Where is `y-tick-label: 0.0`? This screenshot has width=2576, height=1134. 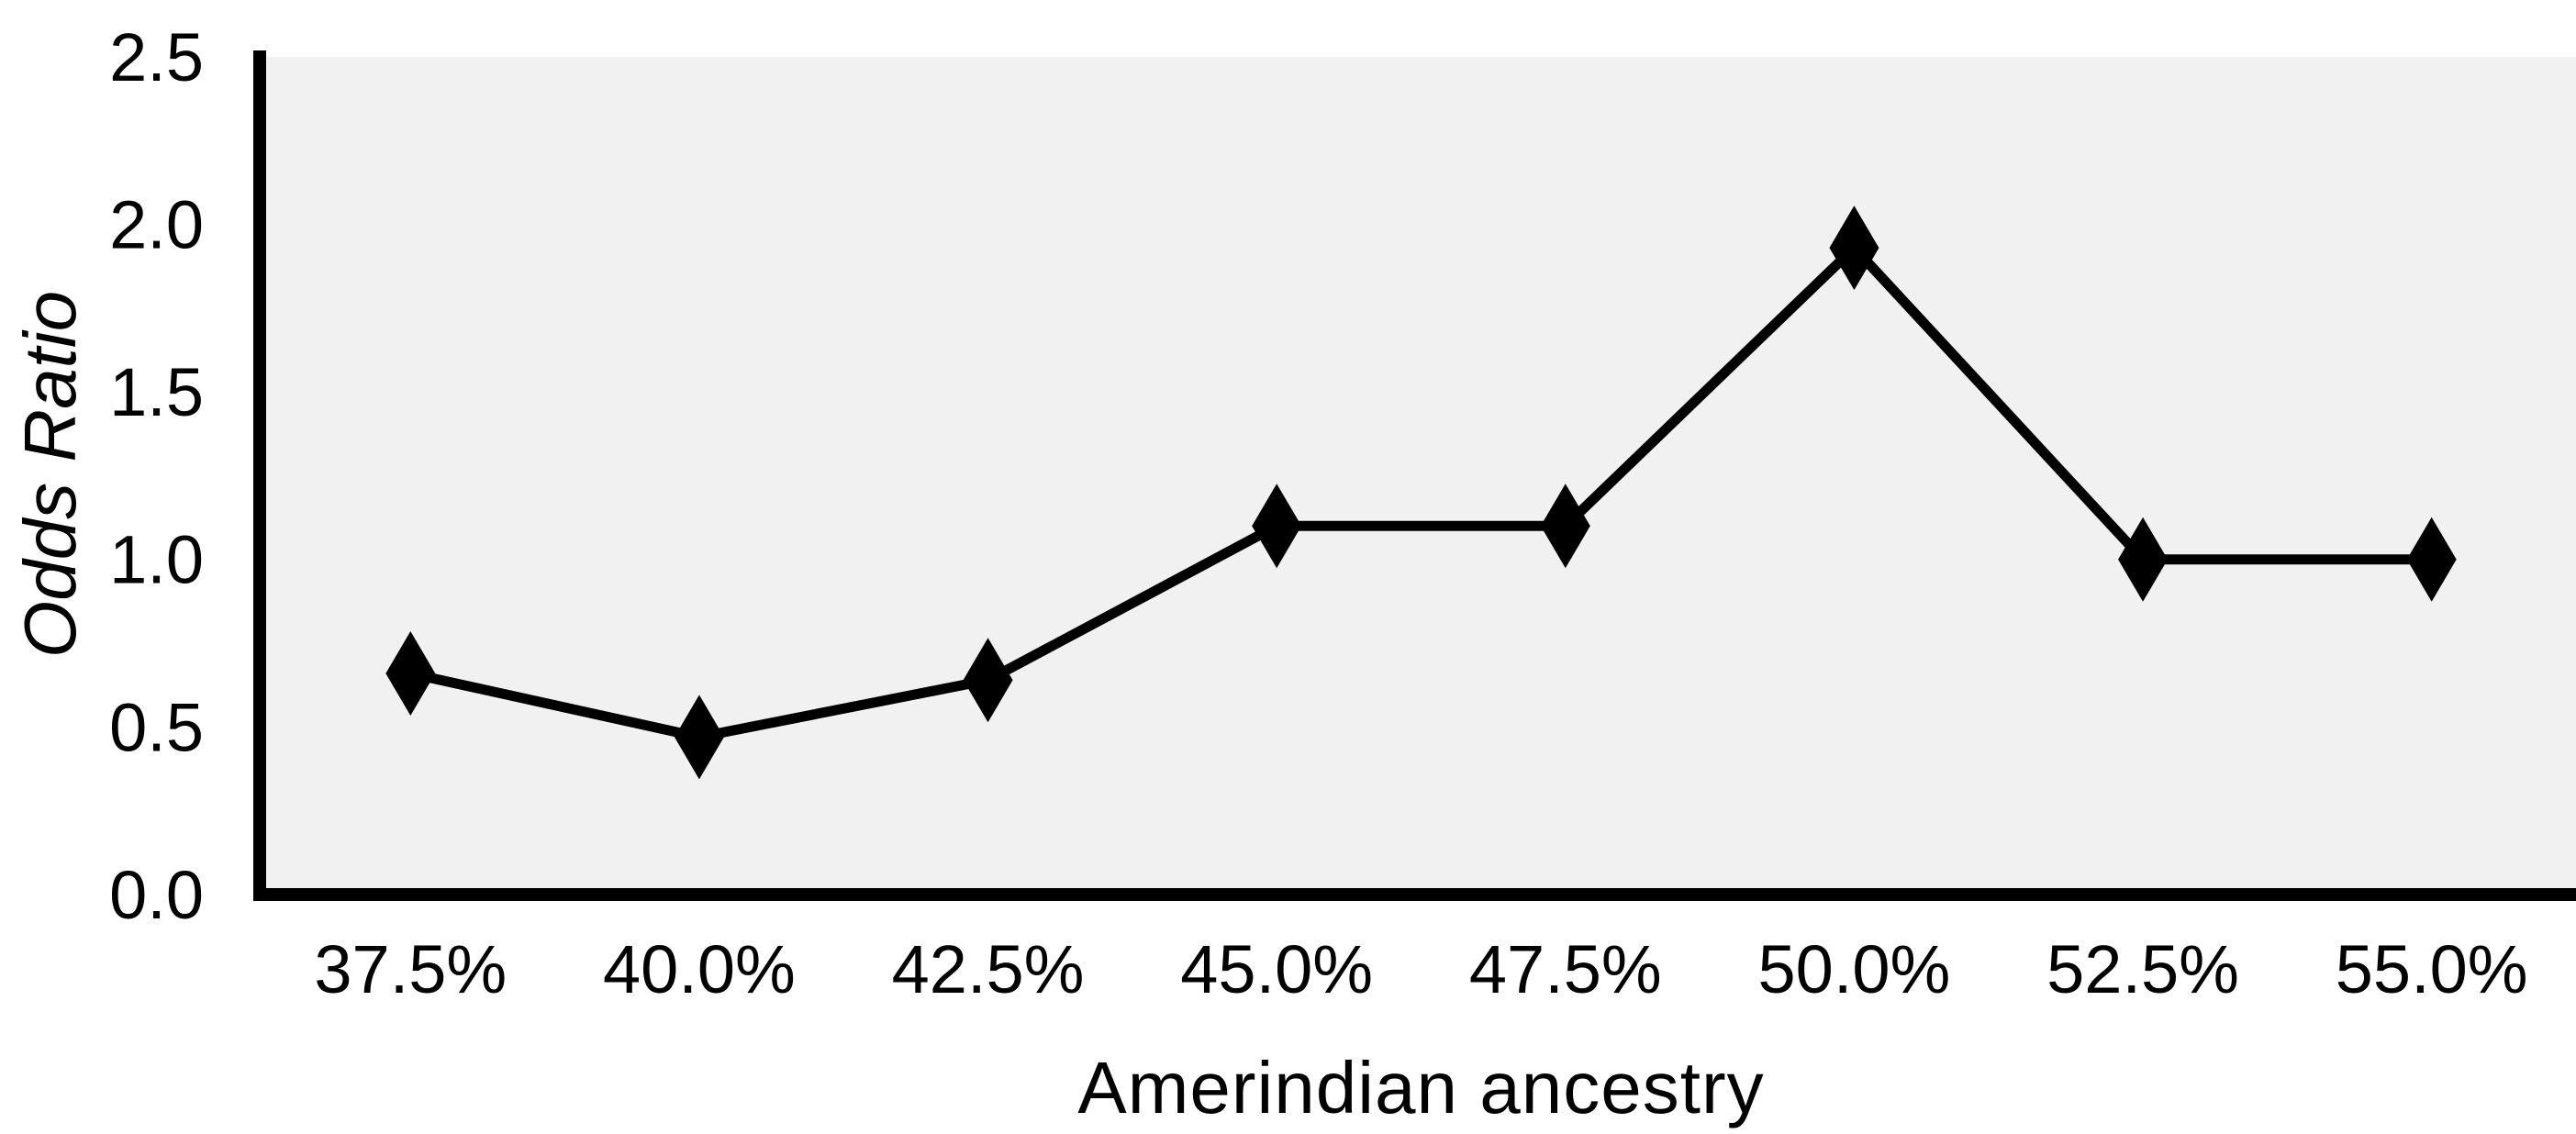 y-tick-label: 0.0 is located at coordinates (156, 895).